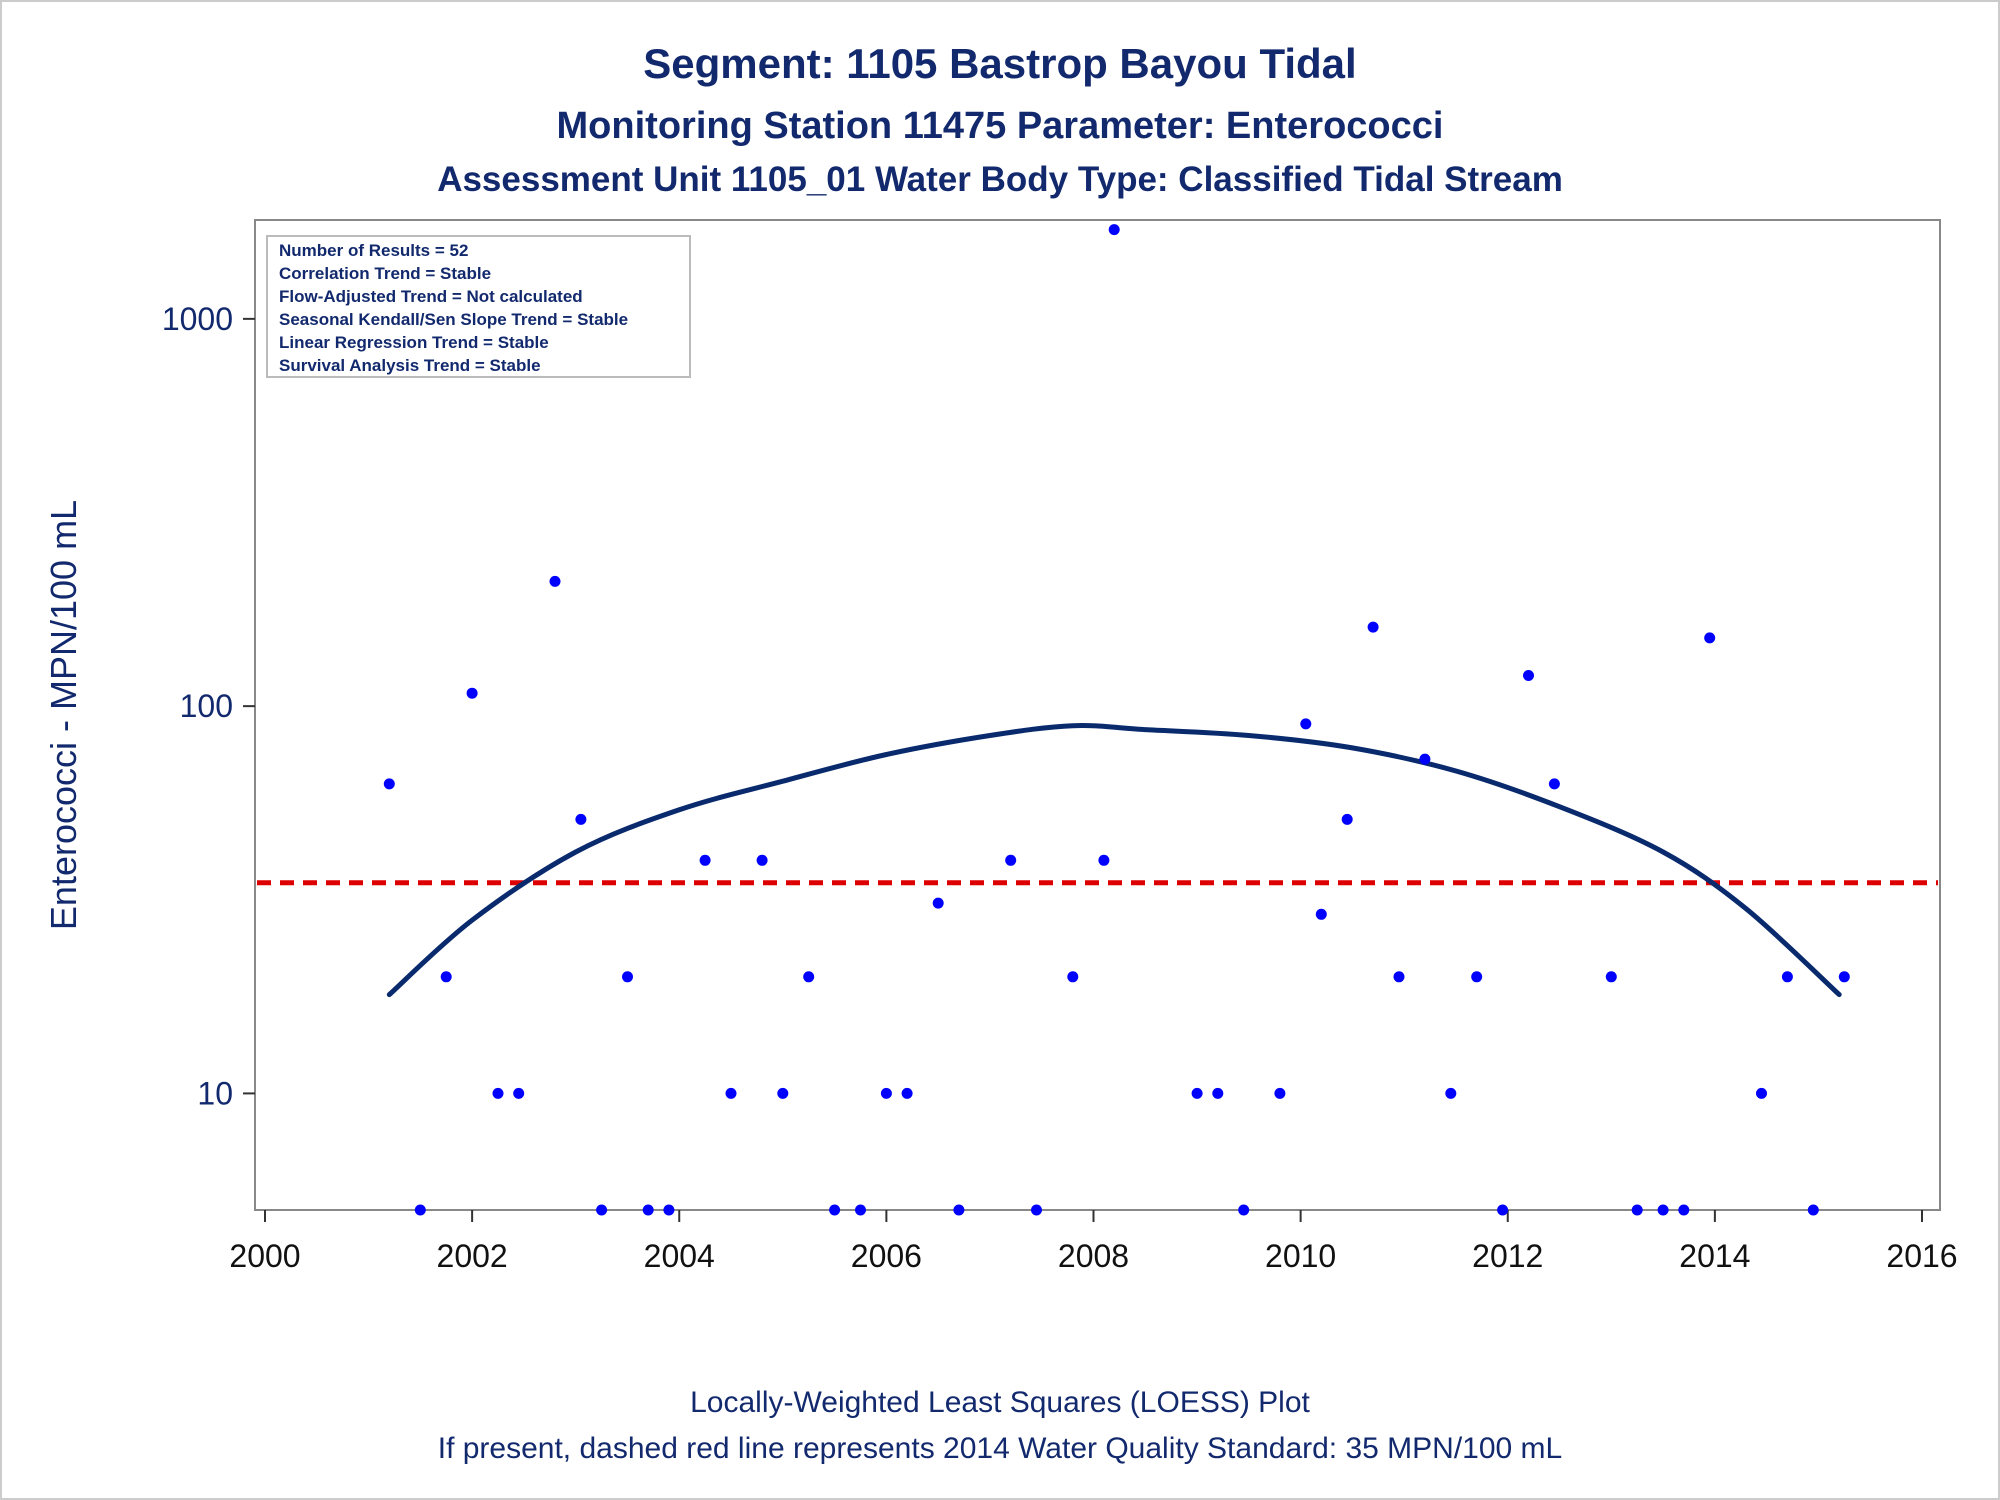  What do you see at coordinates (410, 365) in the screenshot?
I see `info-survival: Survival Analysis Trend = Stable` at bounding box center [410, 365].